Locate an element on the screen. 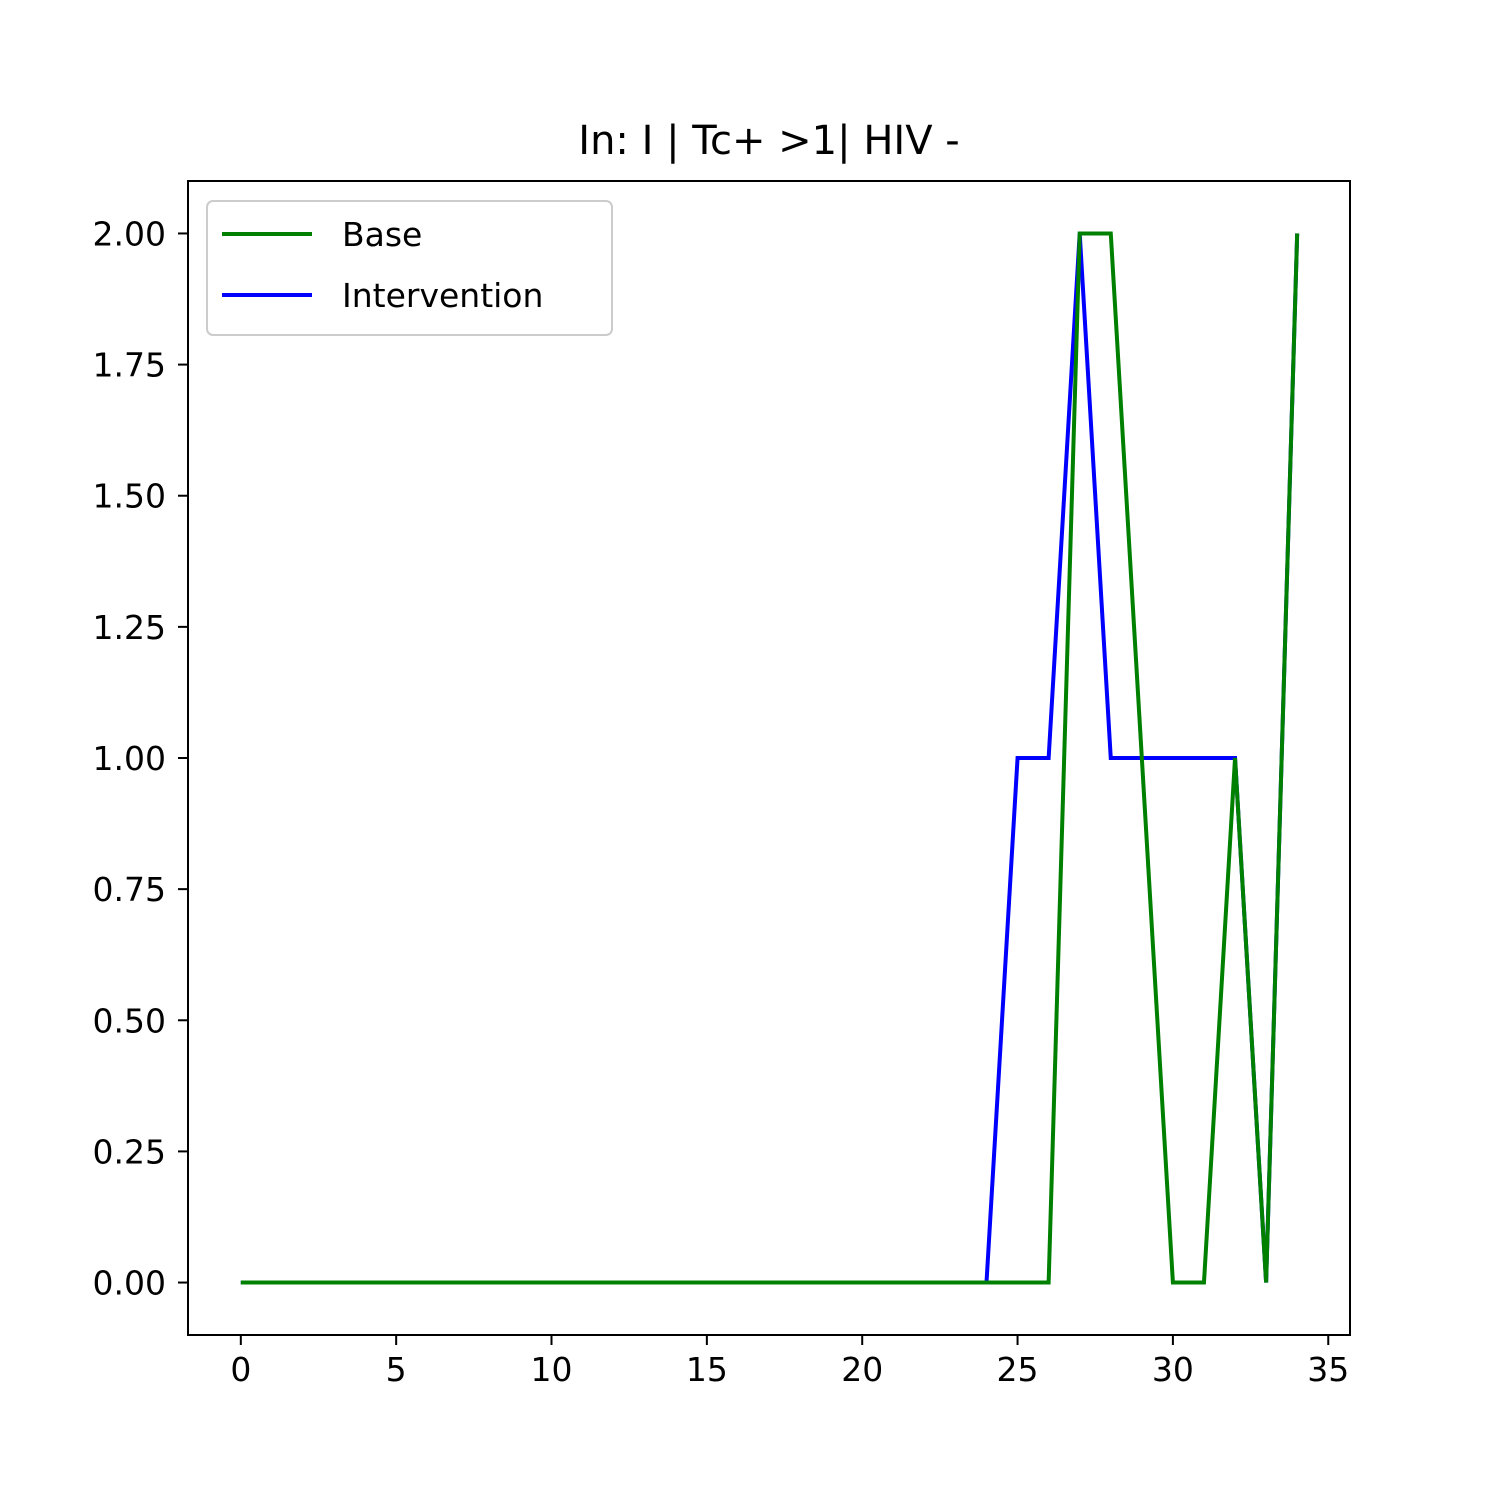 Image resolution: width=1500 pixels, height=1500 pixels. y-tick-label: 1.50 is located at coordinates (129, 496).